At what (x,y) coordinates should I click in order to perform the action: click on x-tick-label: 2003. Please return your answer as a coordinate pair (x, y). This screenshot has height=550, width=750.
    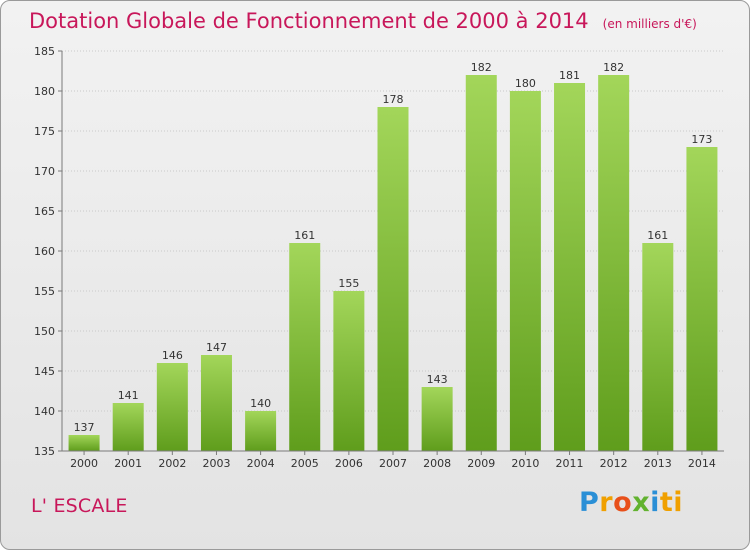
    Looking at the image, I should click on (216, 463).